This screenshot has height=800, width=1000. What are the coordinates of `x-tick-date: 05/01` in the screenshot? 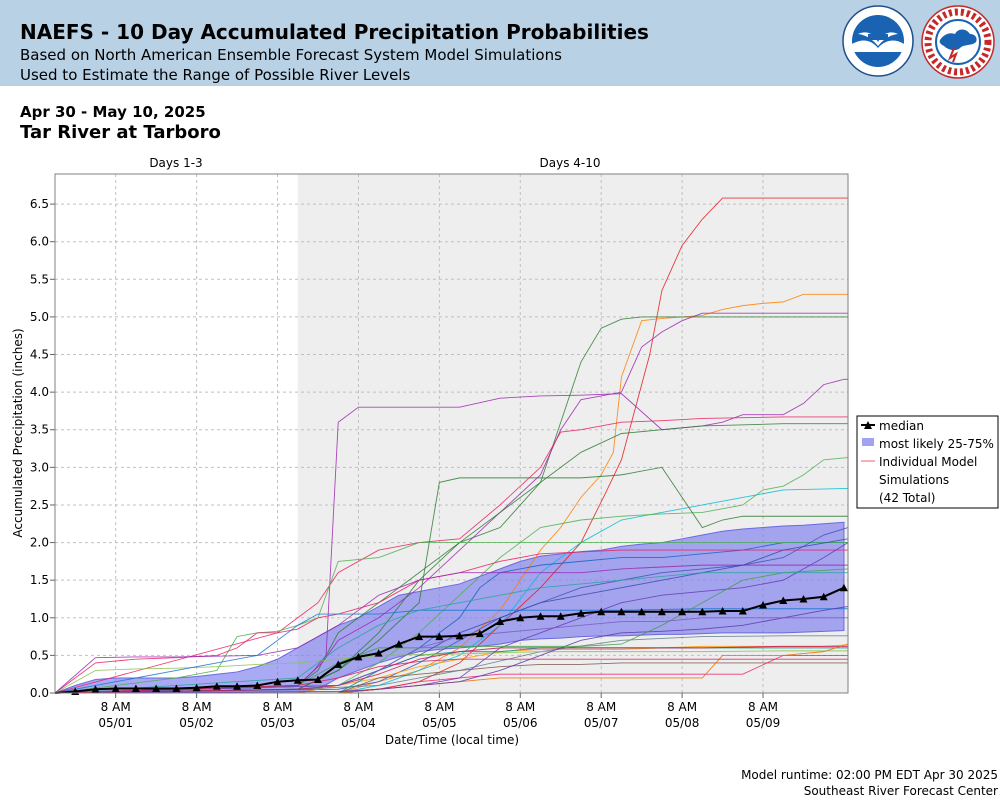 It's located at (115, 723).